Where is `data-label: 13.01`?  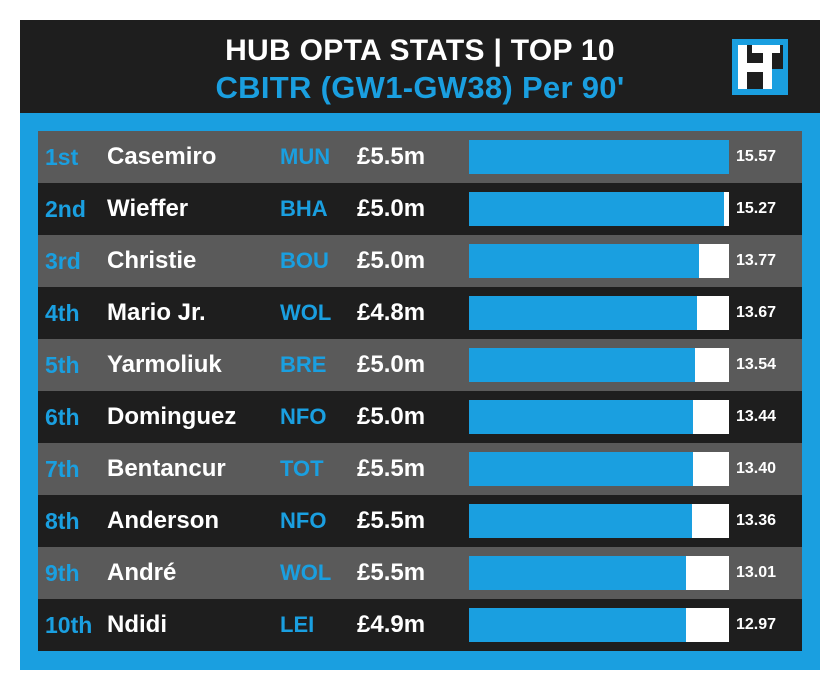 data-label: 13.01 is located at coordinates (756, 572).